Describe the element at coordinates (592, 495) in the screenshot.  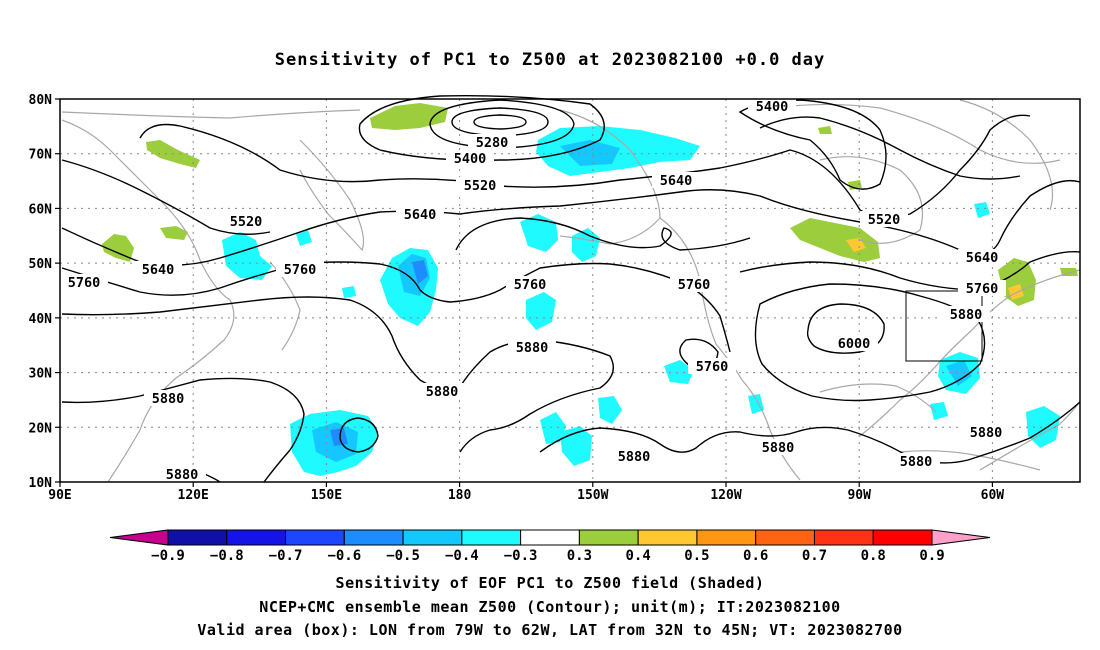
I see `lon-tick-label: 150W` at that location.